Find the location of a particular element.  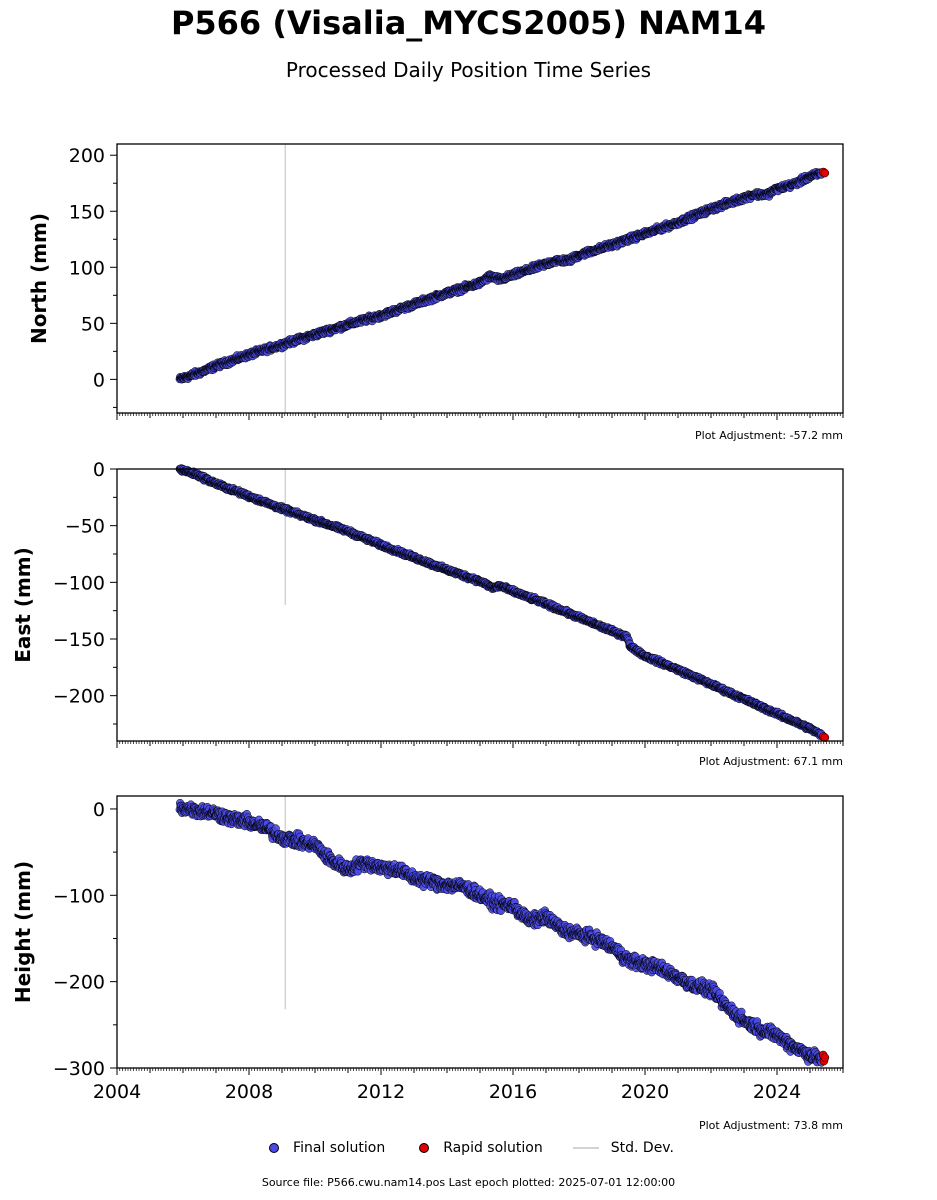

y-tick-label: −200 is located at coordinates (79, 697).